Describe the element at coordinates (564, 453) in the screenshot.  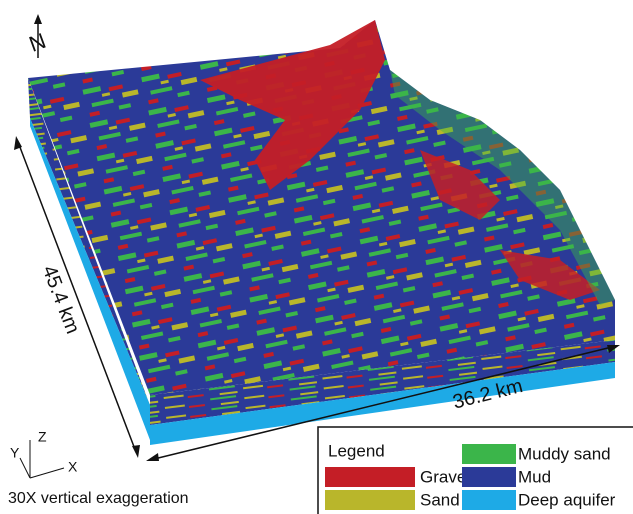
I see `legend-label: Muddy sand` at that location.